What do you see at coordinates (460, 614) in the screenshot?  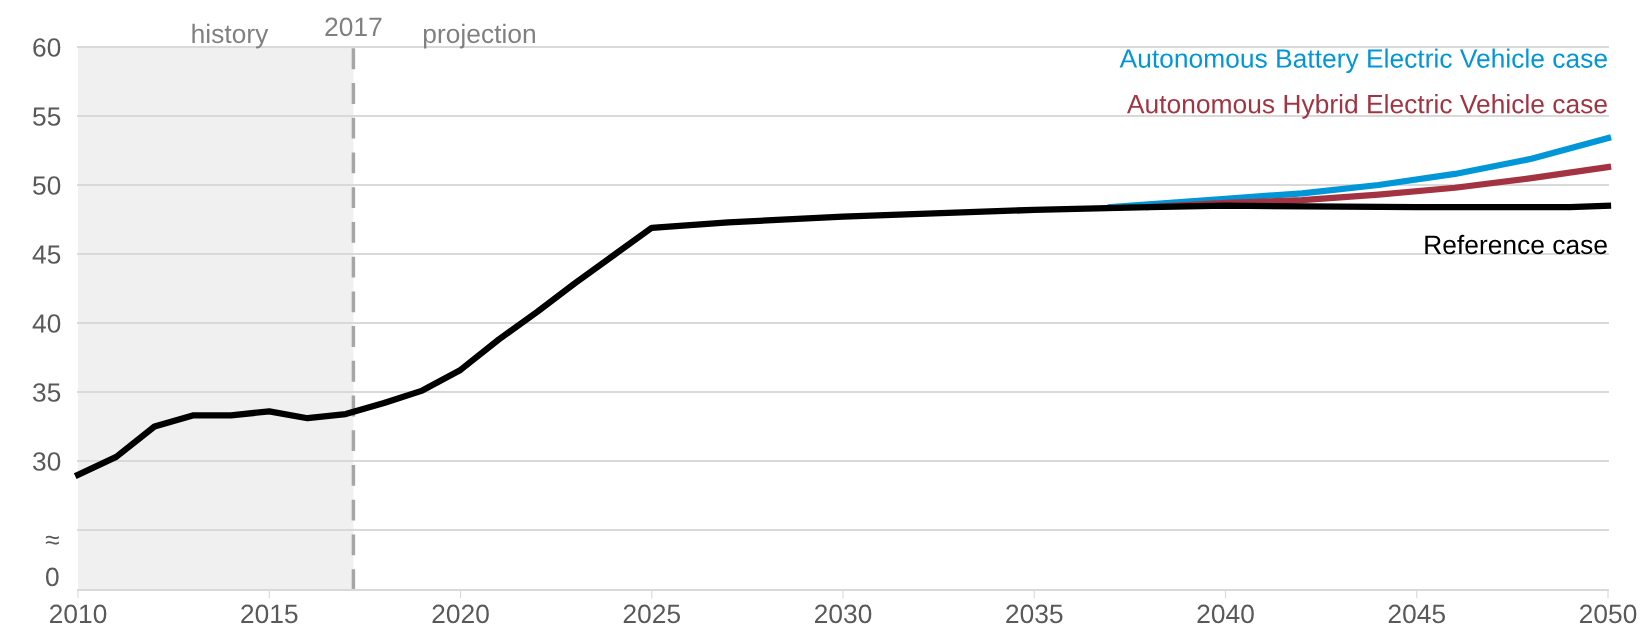 I see `x-tick-label: 2020` at bounding box center [460, 614].